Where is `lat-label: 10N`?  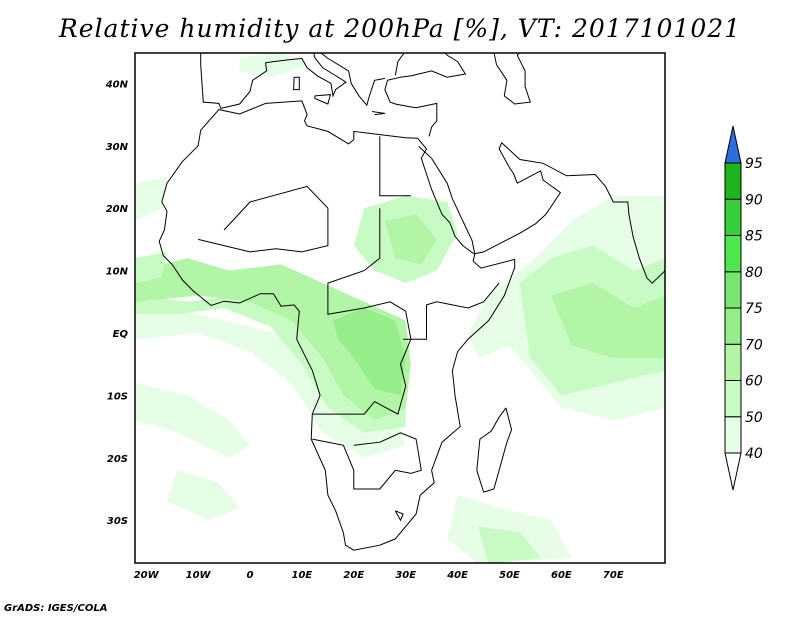
lat-label: 10N is located at coordinates (117, 272).